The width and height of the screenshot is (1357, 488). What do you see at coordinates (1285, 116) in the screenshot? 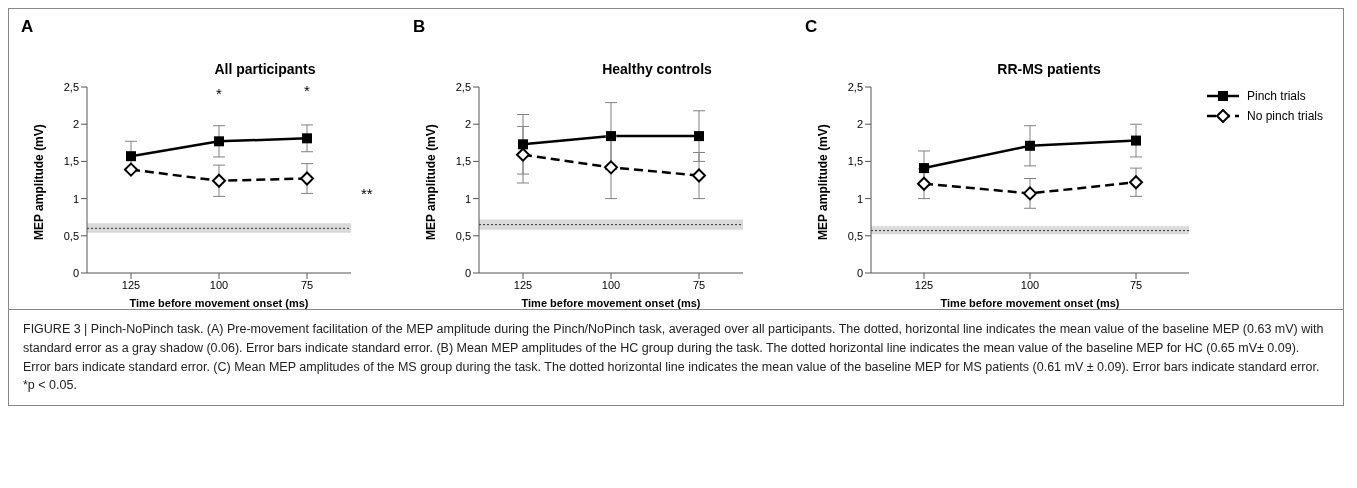
I see `legend-label: No pinch trials` at bounding box center [1285, 116].